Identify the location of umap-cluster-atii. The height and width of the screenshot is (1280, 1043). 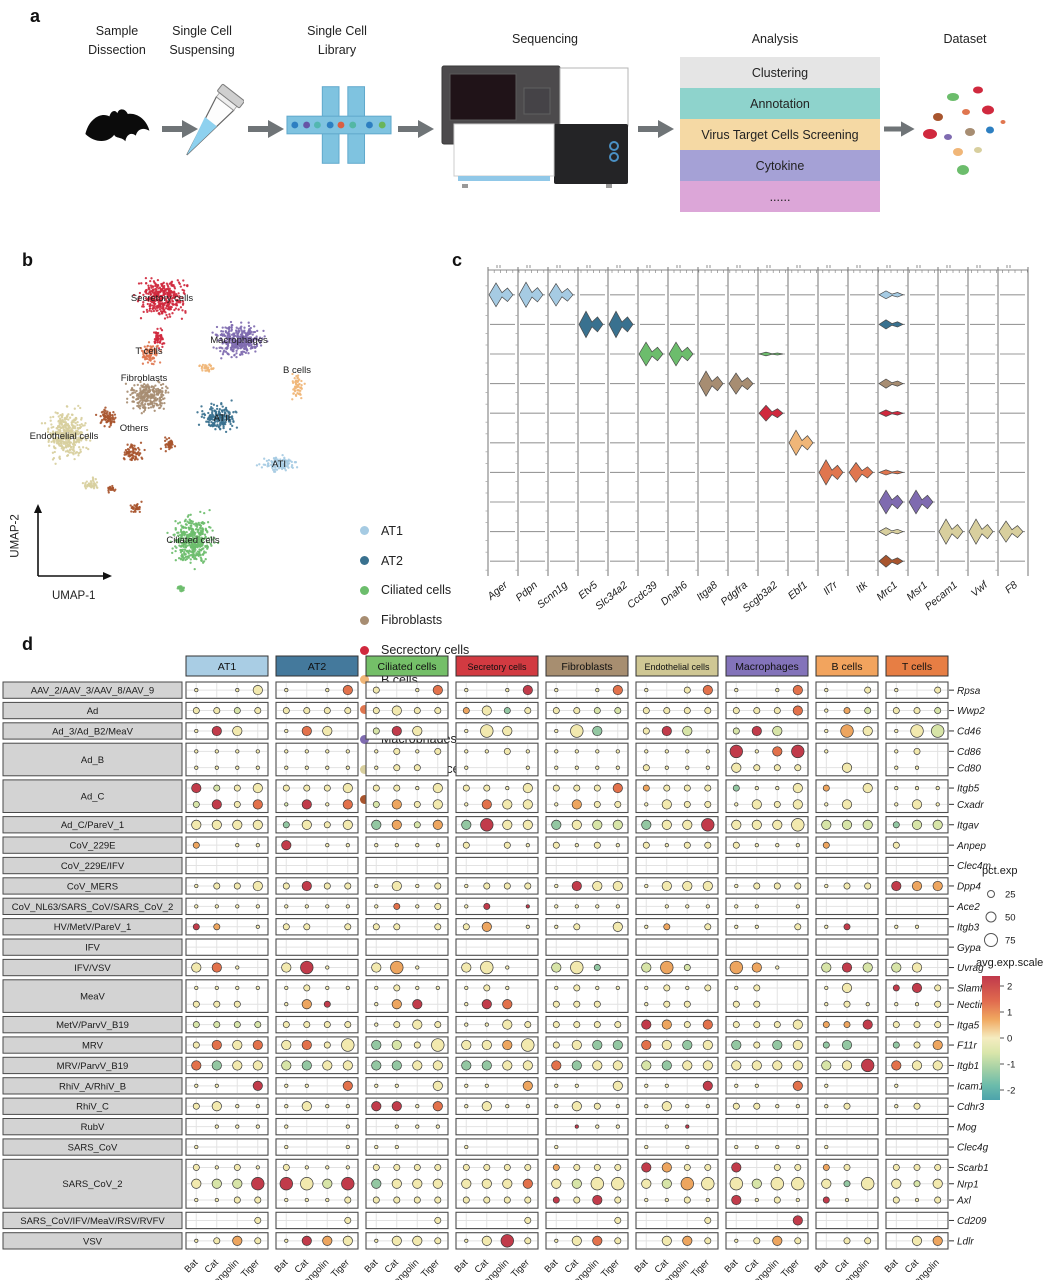
(217, 416).